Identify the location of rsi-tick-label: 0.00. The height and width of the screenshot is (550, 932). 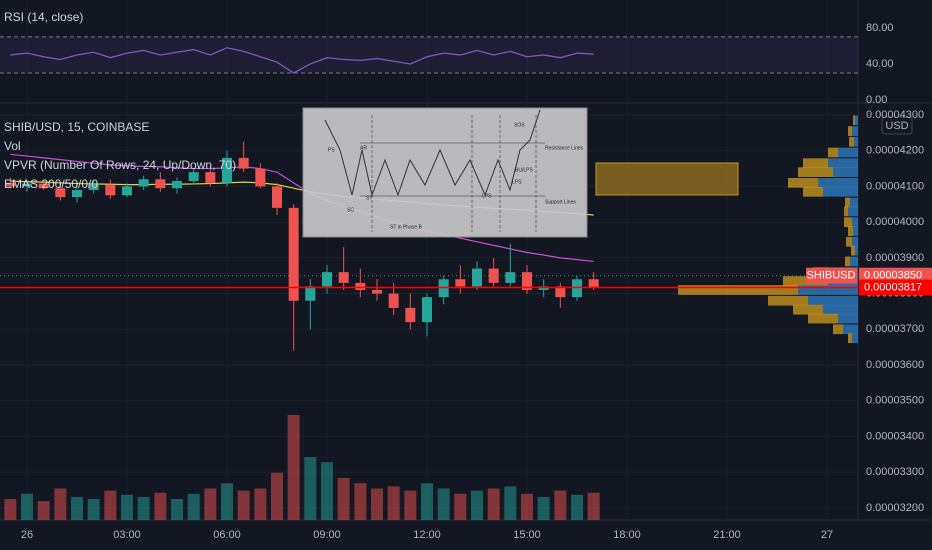
(876, 100).